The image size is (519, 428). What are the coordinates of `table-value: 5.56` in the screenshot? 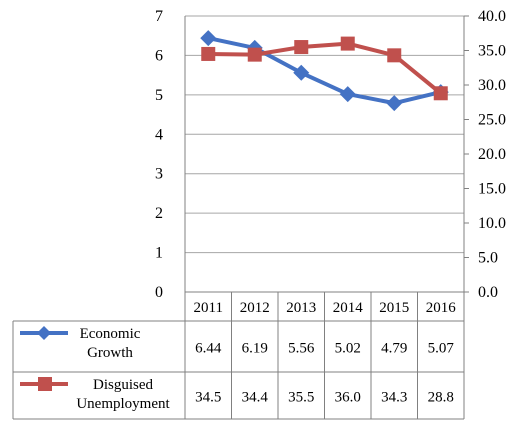 It's located at (301, 349).